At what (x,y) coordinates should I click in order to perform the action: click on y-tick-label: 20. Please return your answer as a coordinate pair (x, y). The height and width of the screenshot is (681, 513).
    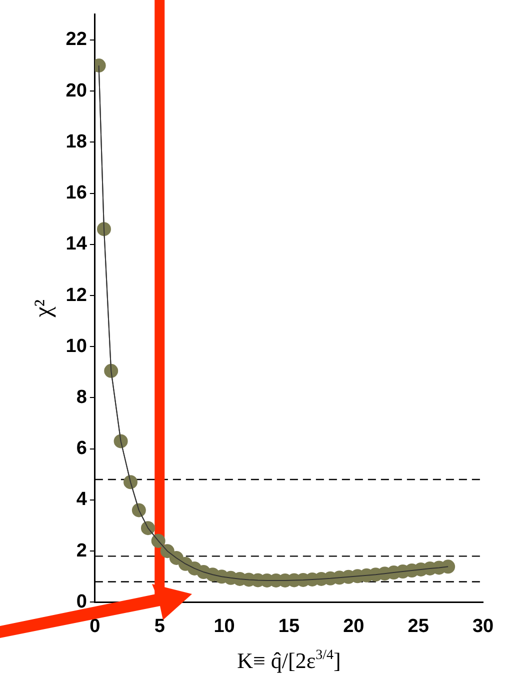
    Looking at the image, I should click on (76, 91).